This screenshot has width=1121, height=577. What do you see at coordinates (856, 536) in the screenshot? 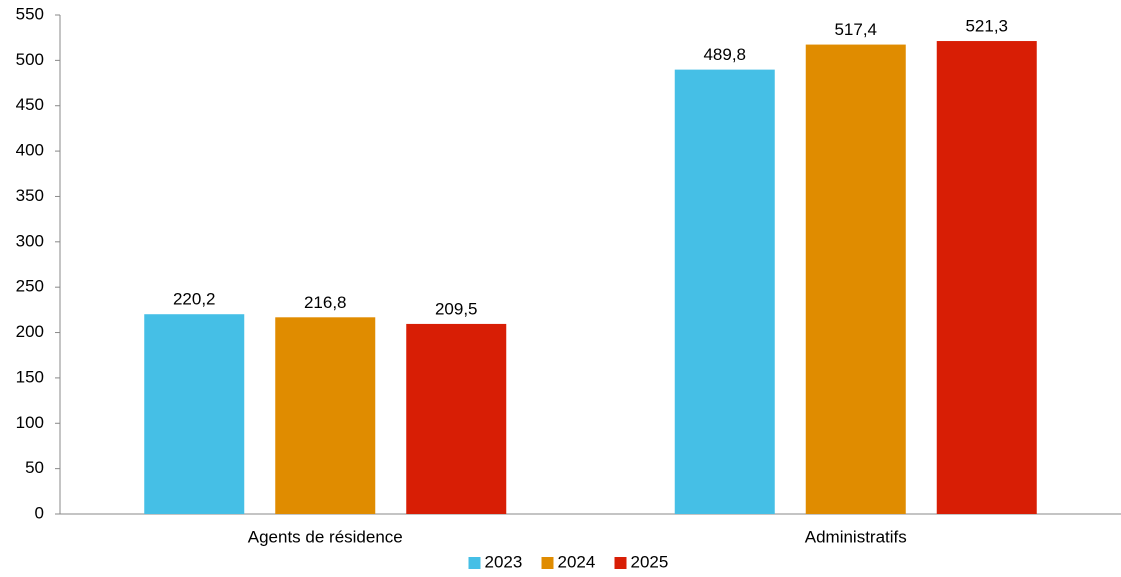
I see `x-tick-label: Administratifs` at bounding box center [856, 536].